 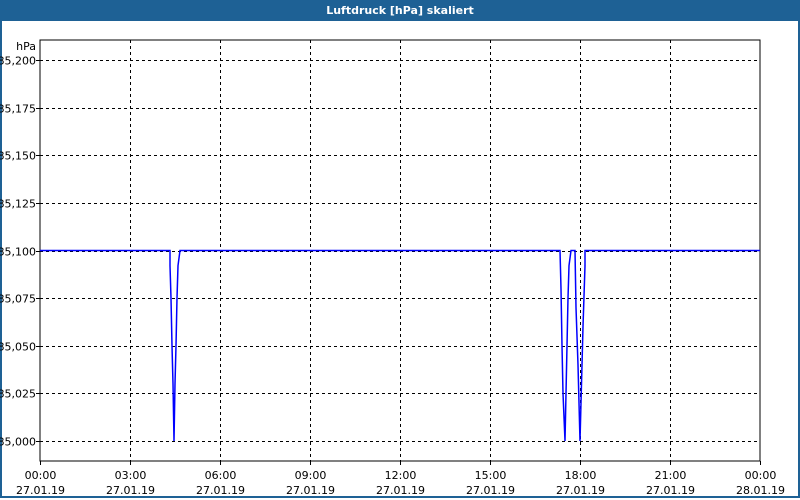 What do you see at coordinates (18, 394) in the screenshot?
I see `y-tick-label: 985,025` at bounding box center [18, 394].